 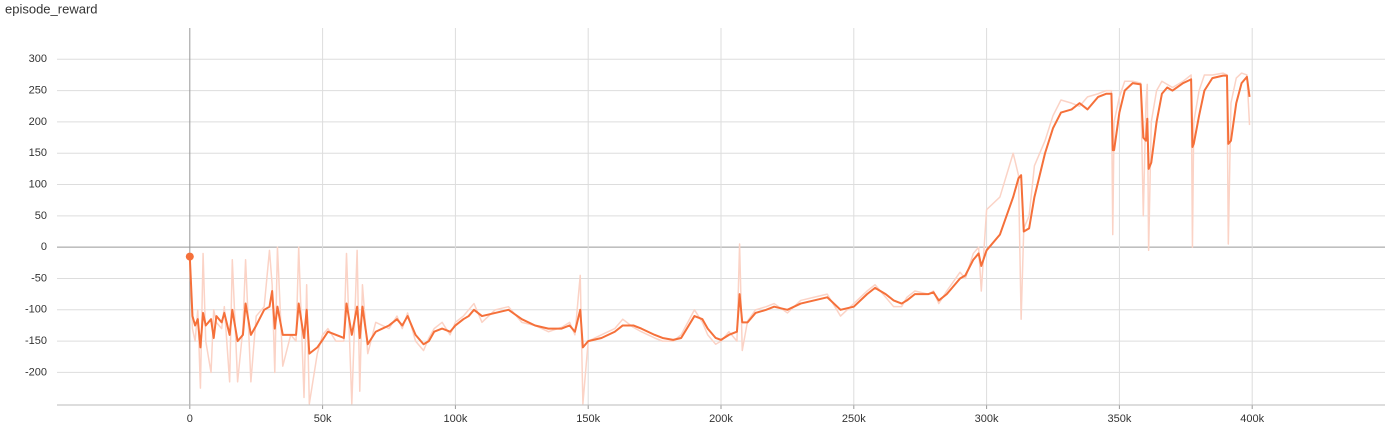 I want to click on hover-point, so click(x=189, y=256).